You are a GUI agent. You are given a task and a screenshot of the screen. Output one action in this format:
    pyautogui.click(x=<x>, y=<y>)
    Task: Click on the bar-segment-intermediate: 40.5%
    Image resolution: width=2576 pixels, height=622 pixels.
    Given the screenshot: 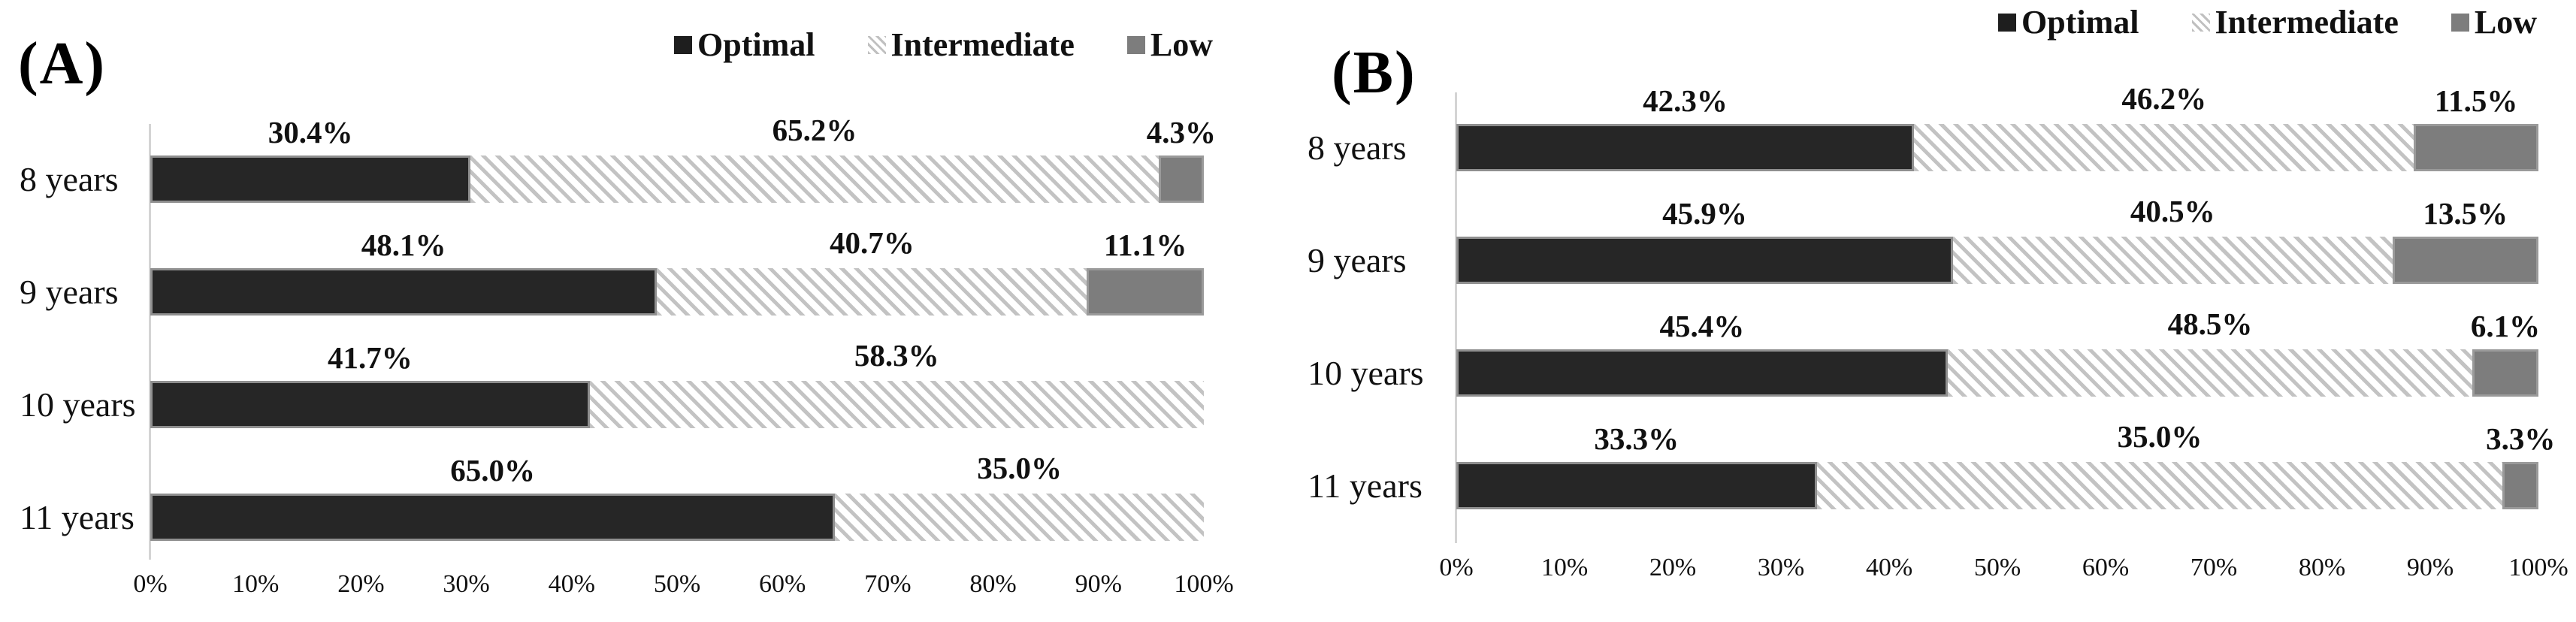 What is the action you would take?
    pyautogui.click(x=2173, y=239)
    